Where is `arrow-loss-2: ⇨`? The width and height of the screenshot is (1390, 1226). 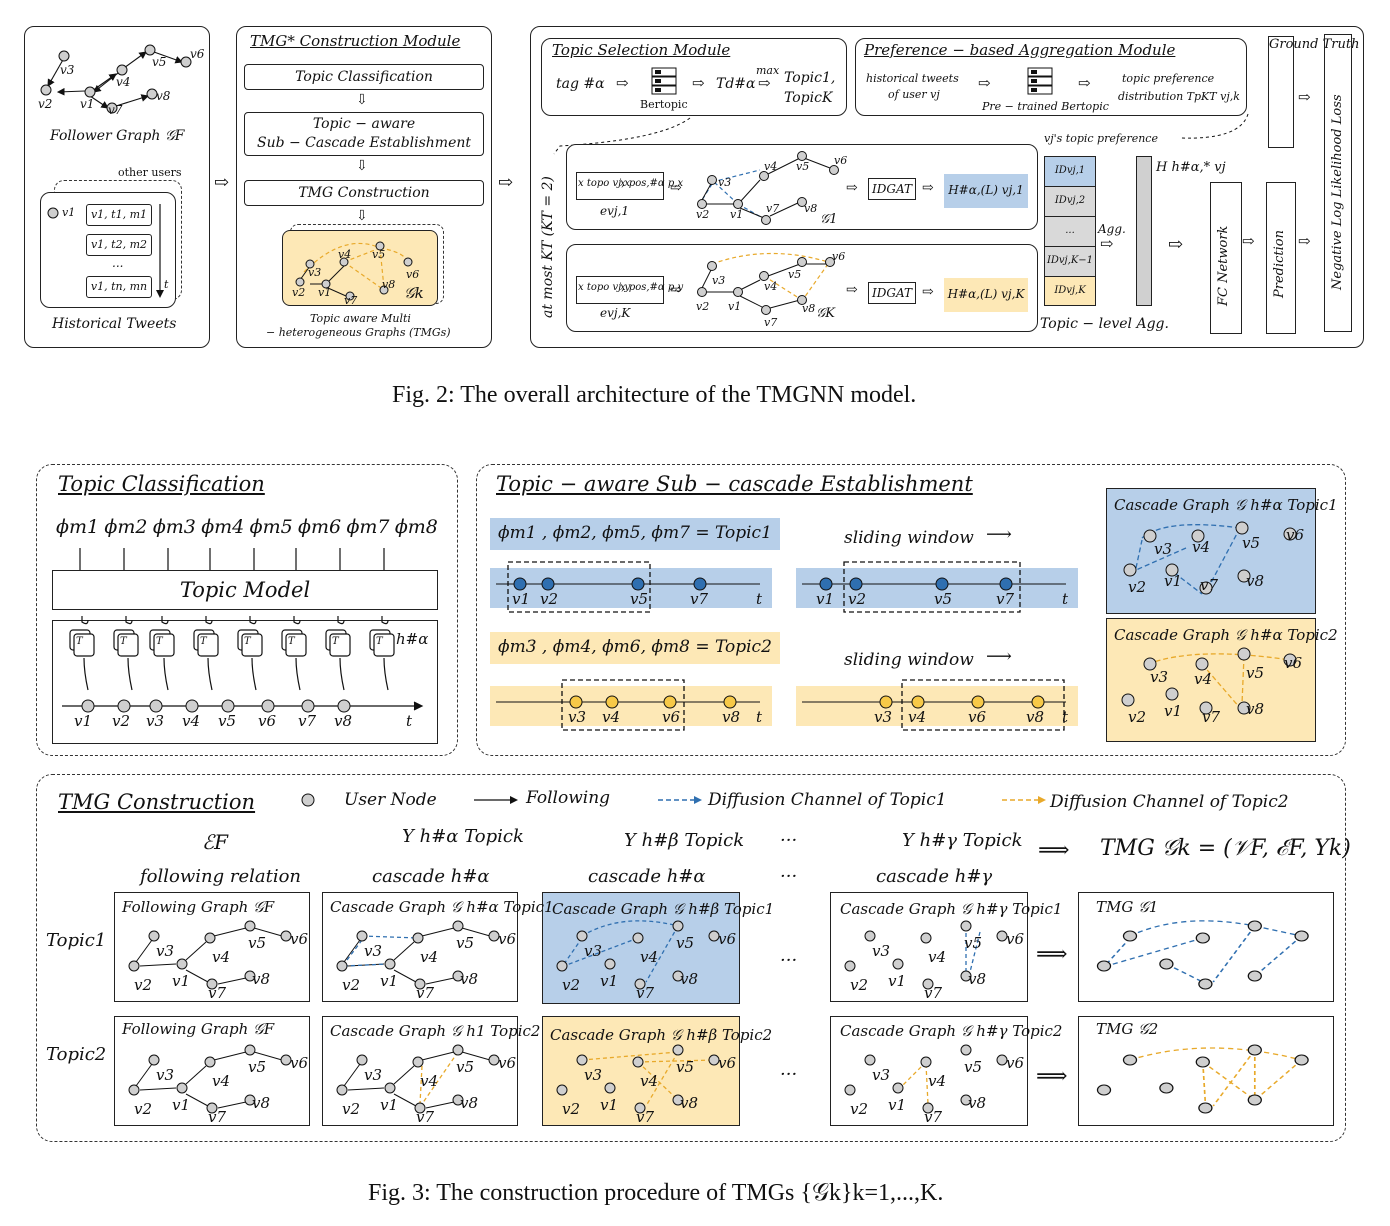
arrow-loss-2: ⇨ is located at coordinates (1304, 241).